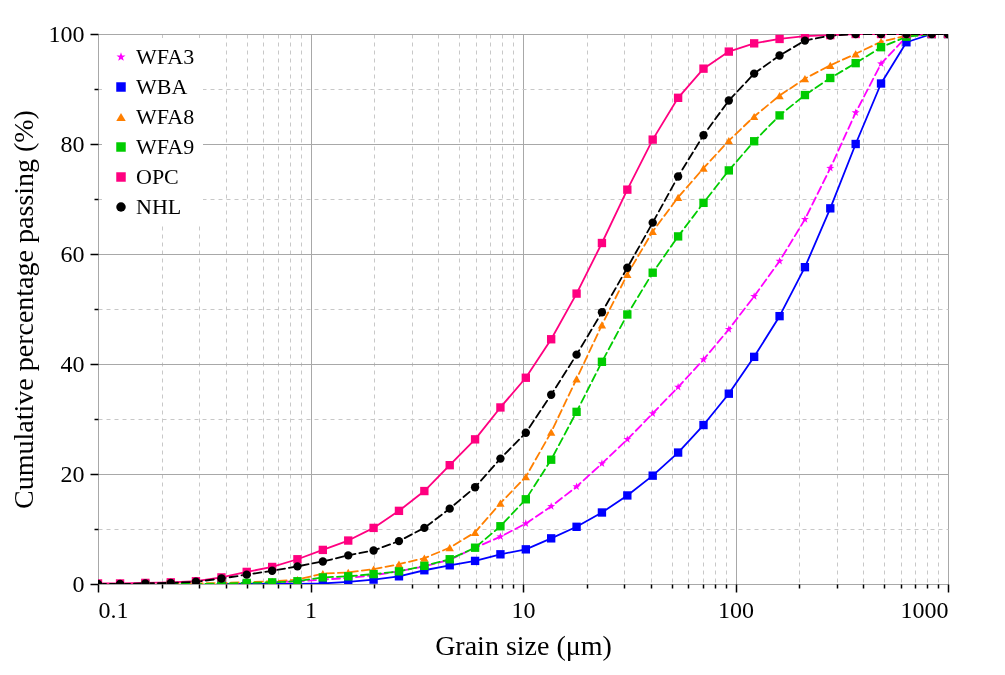 This screenshot has height=675, width=1005. Describe the element at coordinates (162, 86) in the screenshot. I see `legend-label: WBA` at that location.